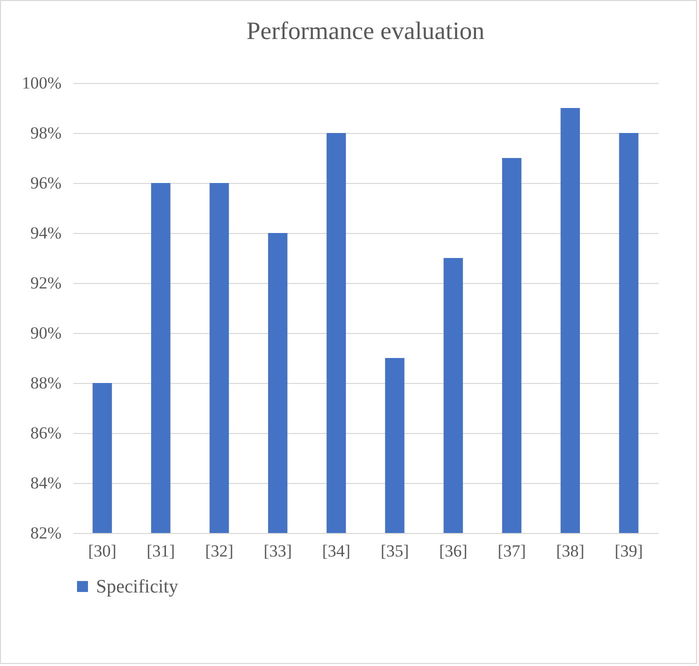 Image resolution: width=699 pixels, height=666 pixels. Describe the element at coordinates (512, 551) in the screenshot. I see `x-tick-label: [37]` at that location.